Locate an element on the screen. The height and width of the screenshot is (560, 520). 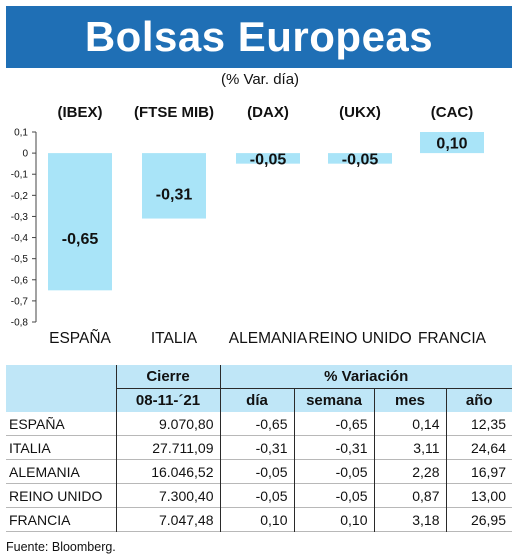
cell-country: ESPAÑA is located at coordinates (37, 423).